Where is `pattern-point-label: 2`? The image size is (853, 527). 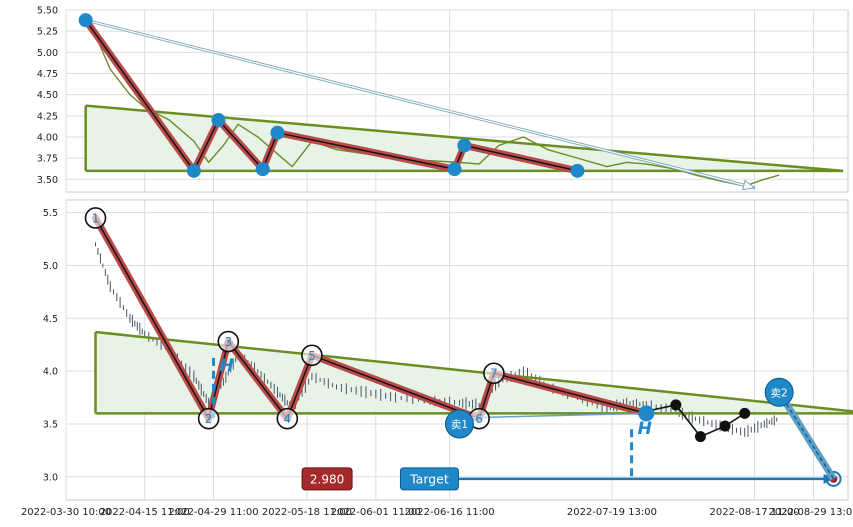
pattern-point-label: 2 is located at coordinates (209, 419).